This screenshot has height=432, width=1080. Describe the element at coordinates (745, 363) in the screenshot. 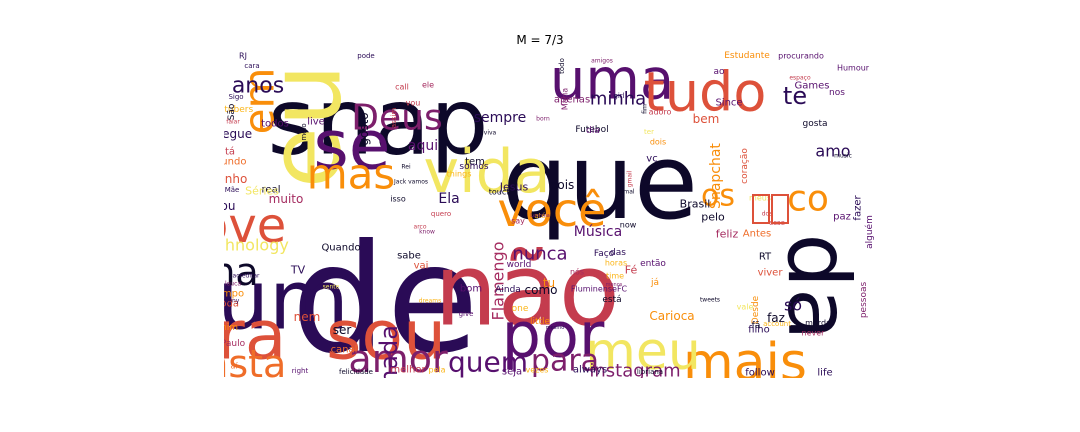

I see `word-mais: mais` at that location.